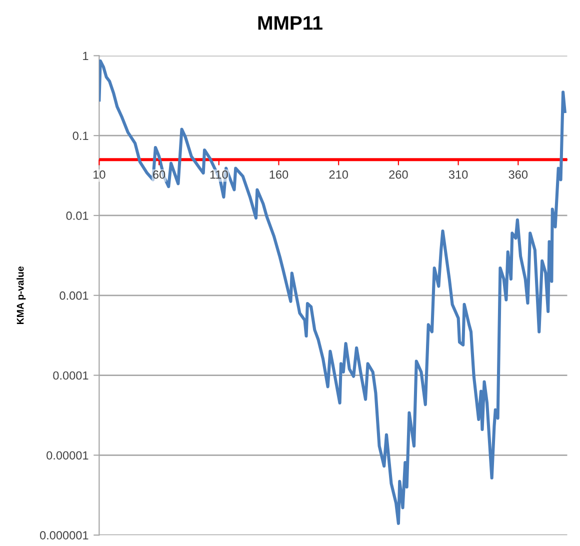 The height and width of the screenshot is (546, 580). I want to click on y-axis-title: KMA p-value, so click(21, 295).